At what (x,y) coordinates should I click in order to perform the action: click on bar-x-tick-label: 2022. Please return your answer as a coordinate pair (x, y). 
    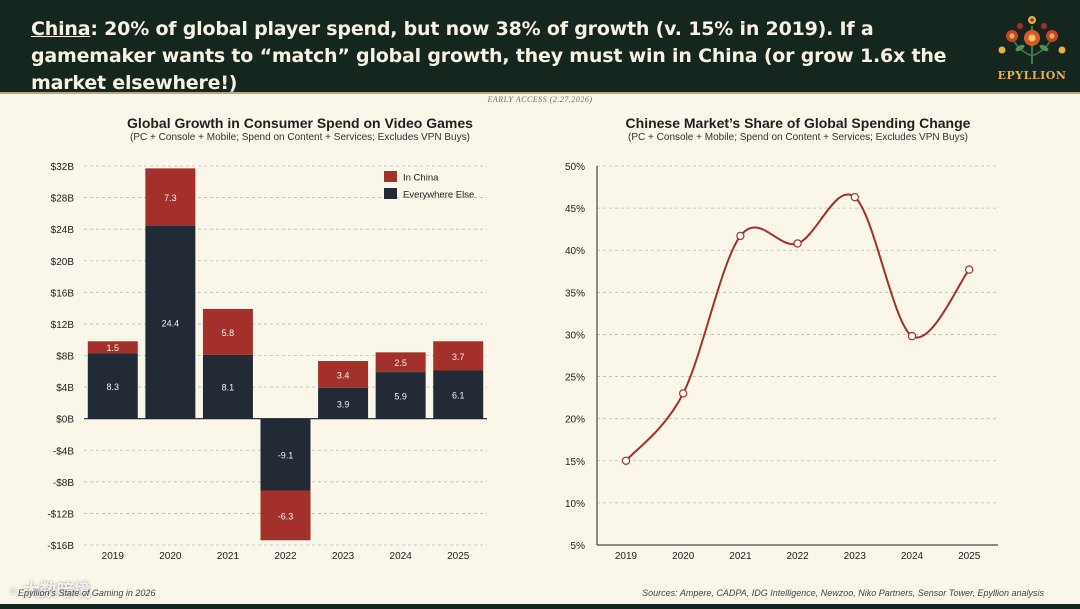
    Looking at the image, I should click on (285, 556).